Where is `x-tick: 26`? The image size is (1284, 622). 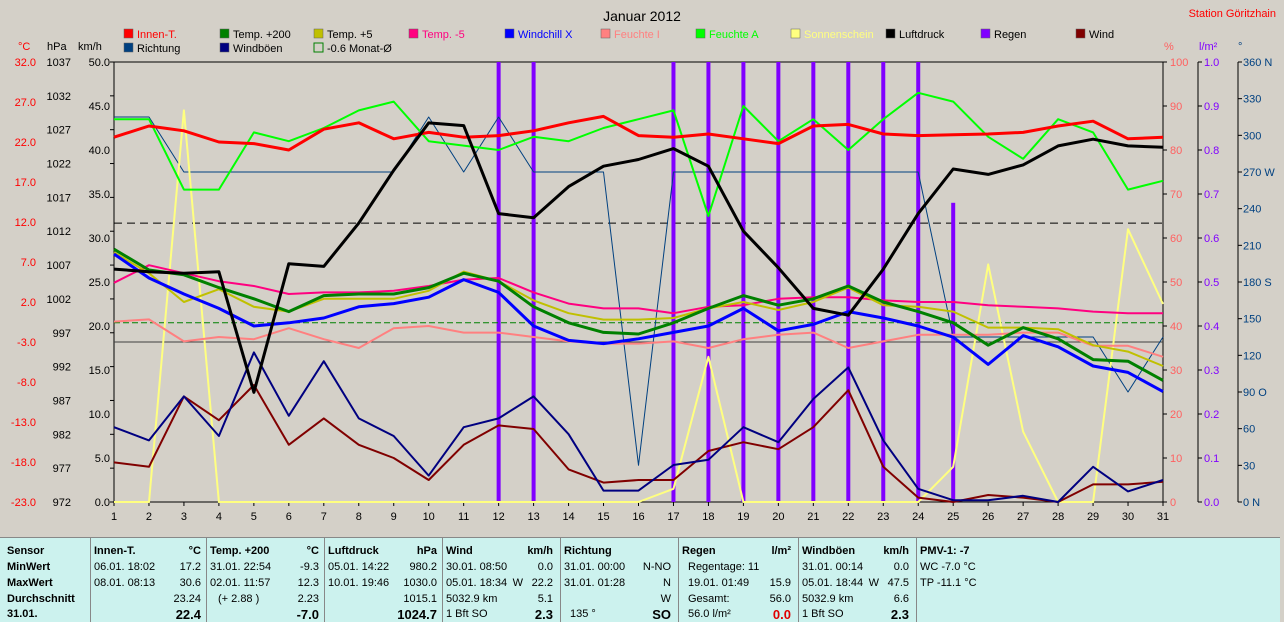
x-tick: 26 is located at coordinates (988, 517).